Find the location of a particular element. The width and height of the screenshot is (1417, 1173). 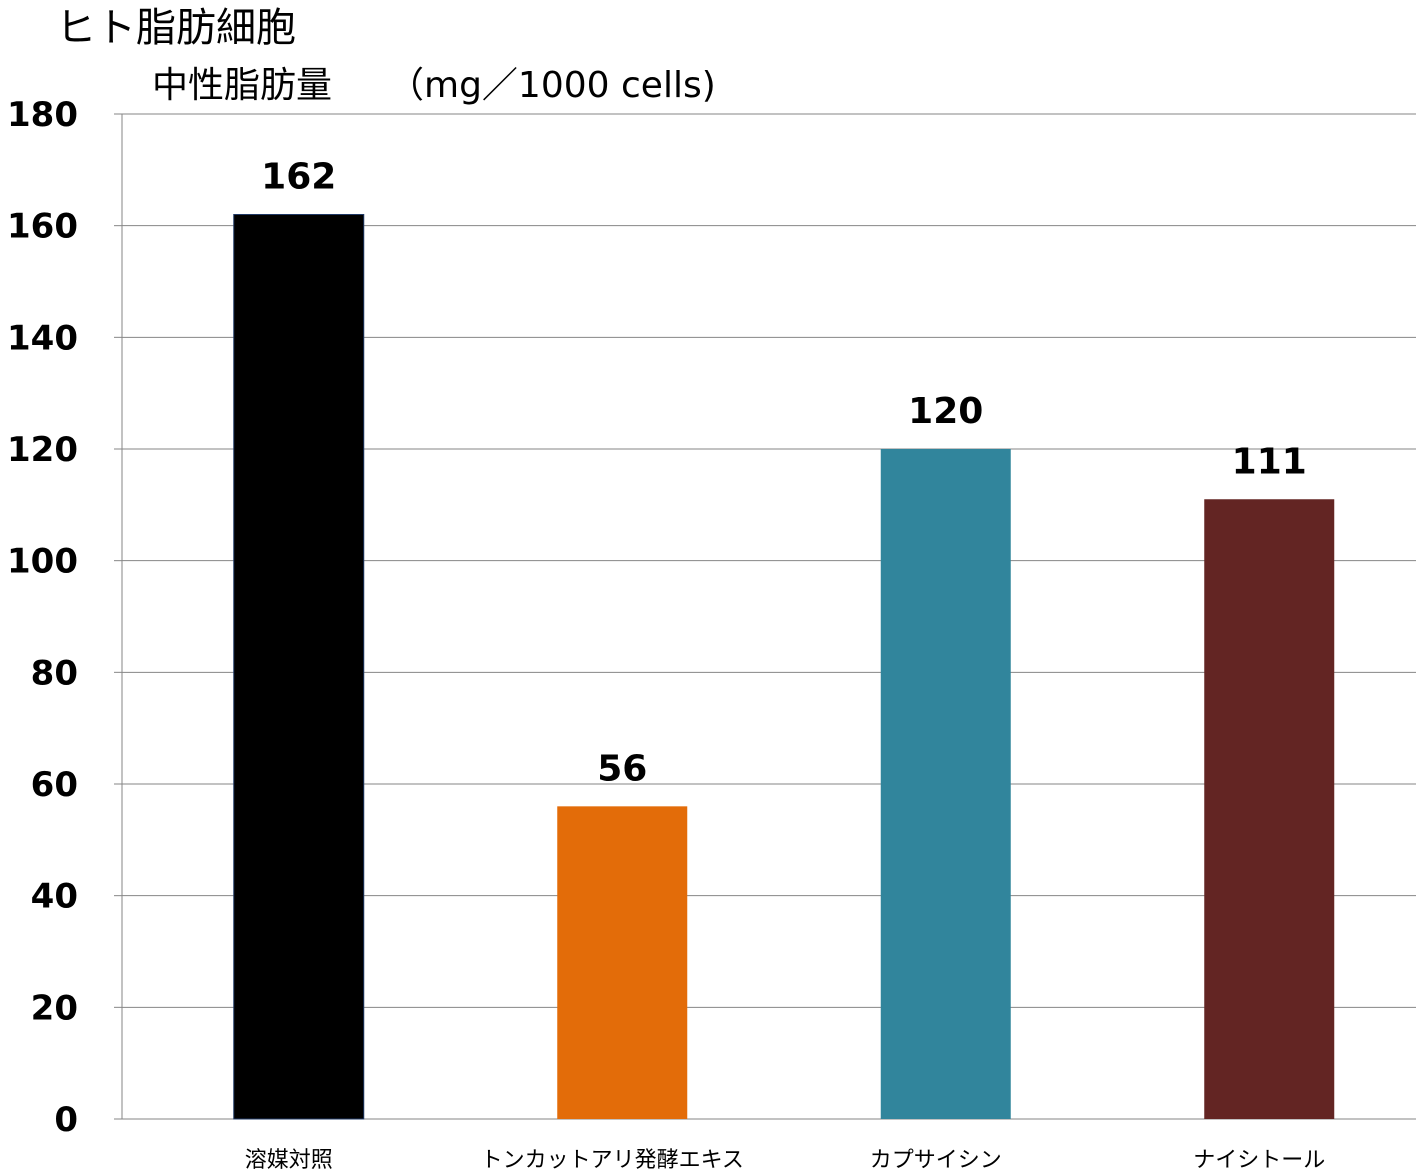

y-axis-label: 中性脂肪量 （mg／1000 cells) is located at coordinates (434, 86).